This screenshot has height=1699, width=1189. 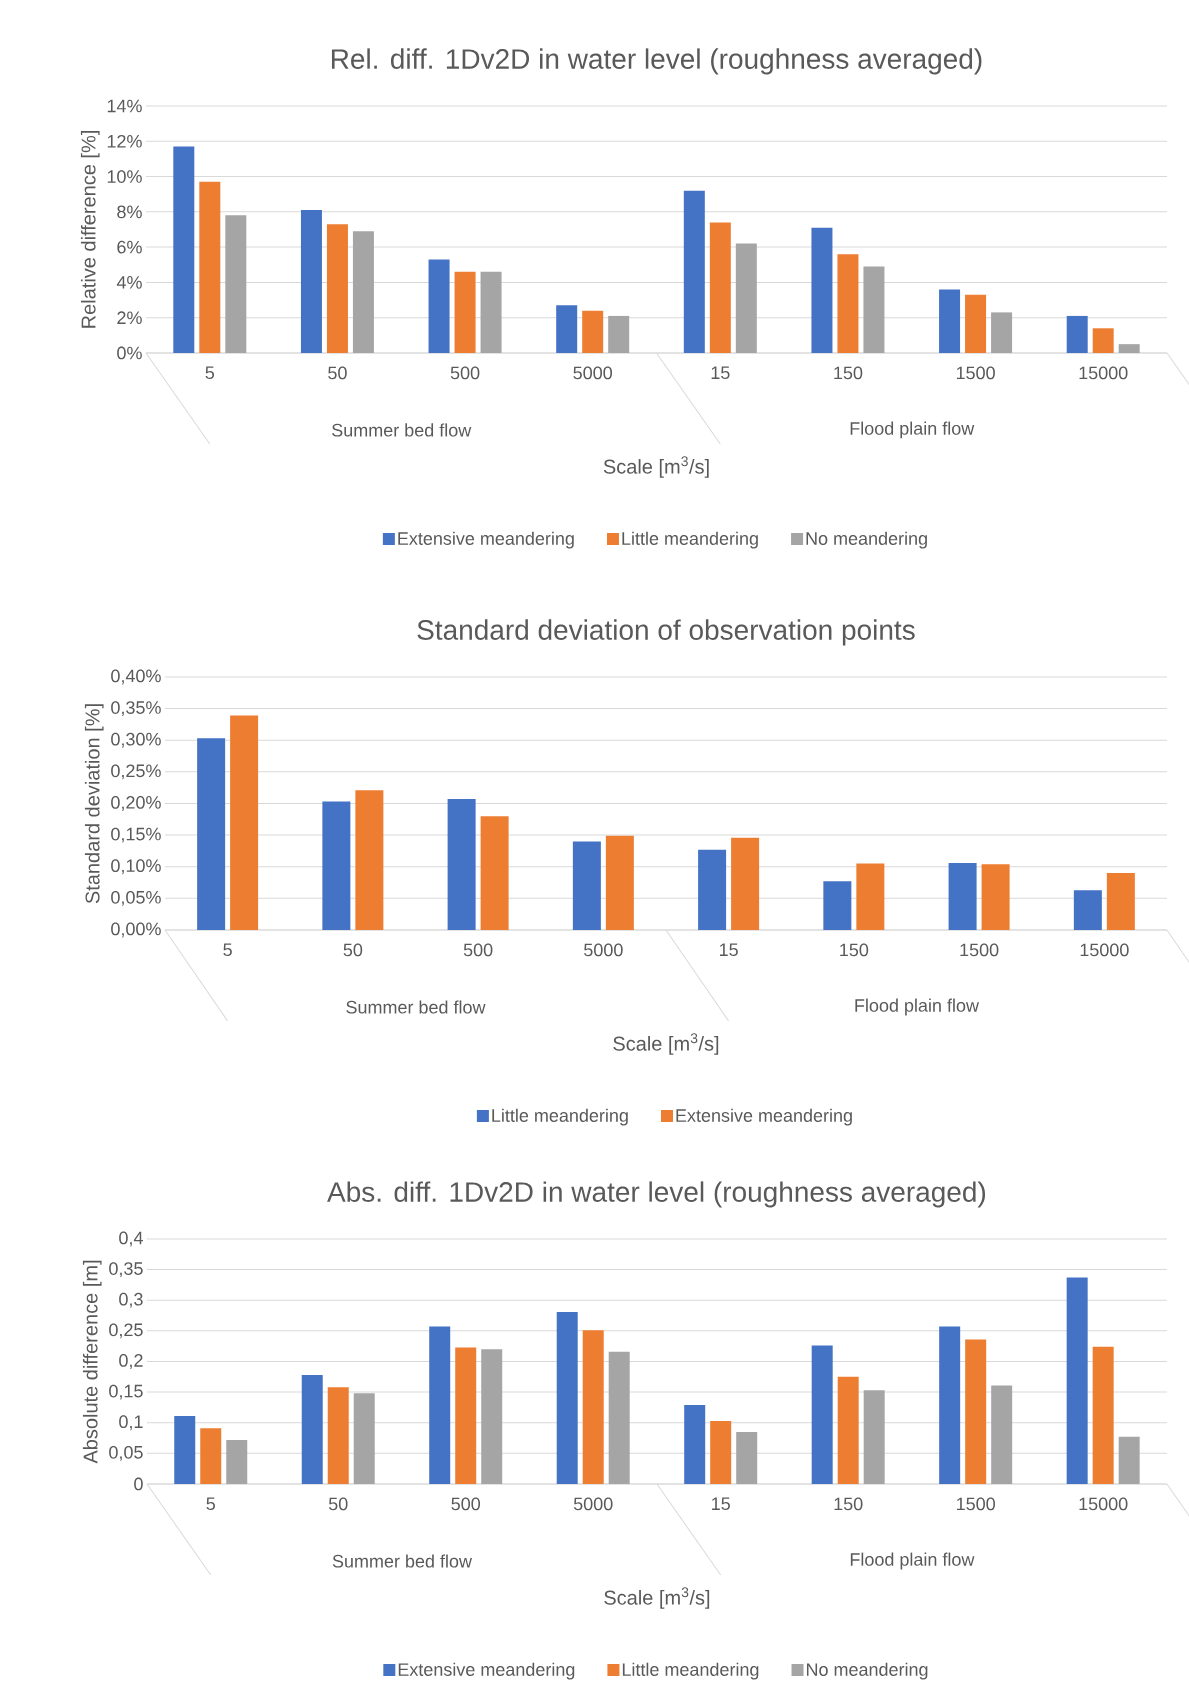 What do you see at coordinates (136, 898) in the screenshot?
I see `y-tick-label: 0,05%` at bounding box center [136, 898].